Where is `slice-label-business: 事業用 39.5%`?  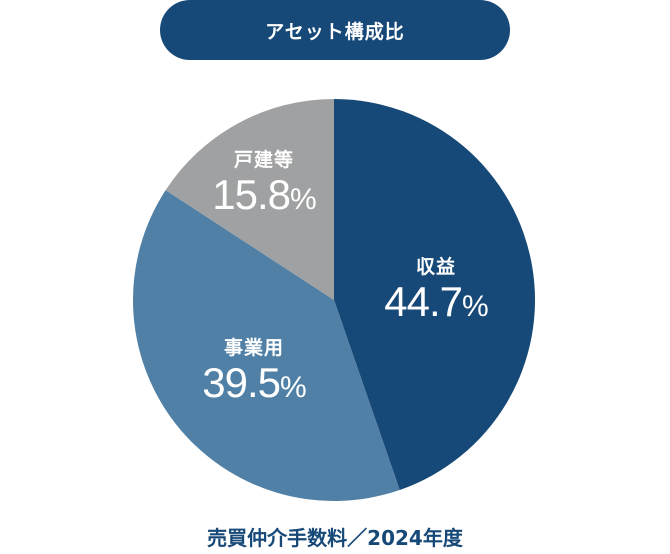 slice-label-business: 事業用 39.5% is located at coordinates (254, 369).